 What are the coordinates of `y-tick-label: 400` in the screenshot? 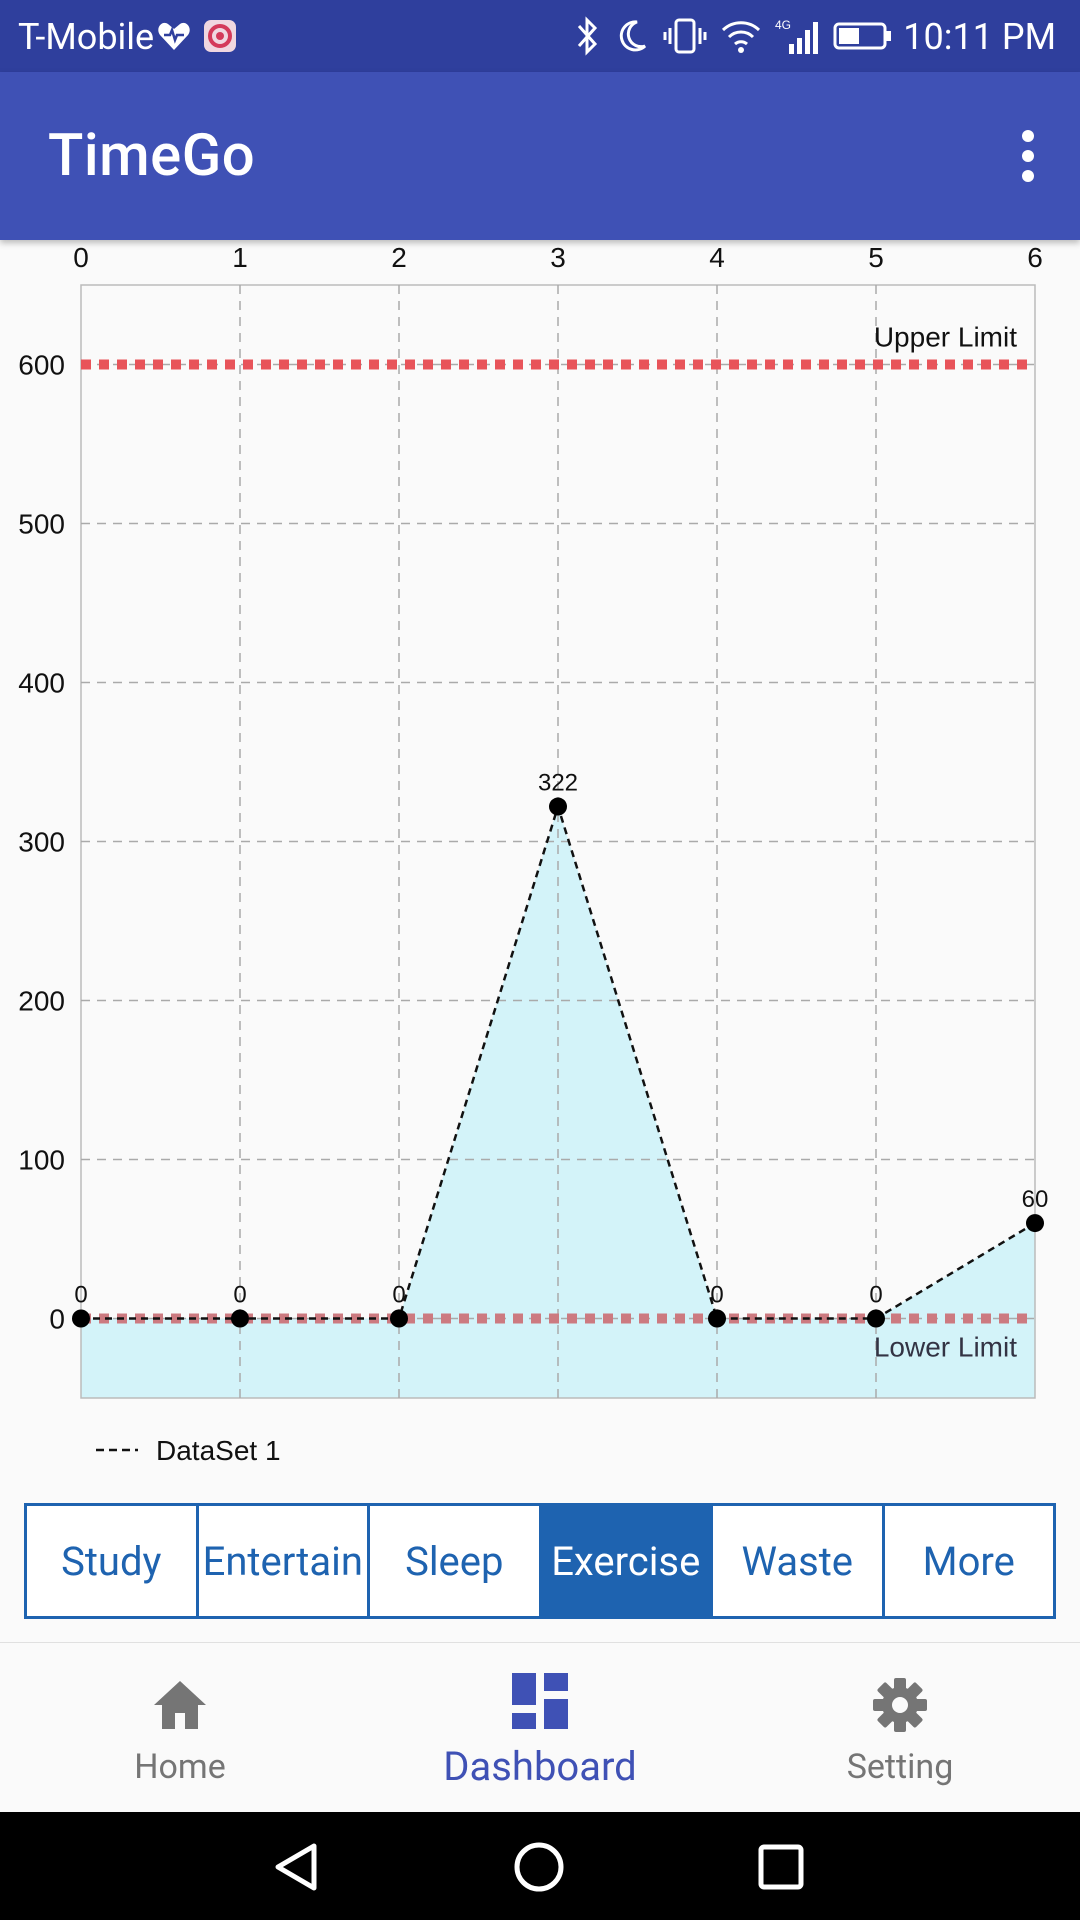 It's located at (41, 683).